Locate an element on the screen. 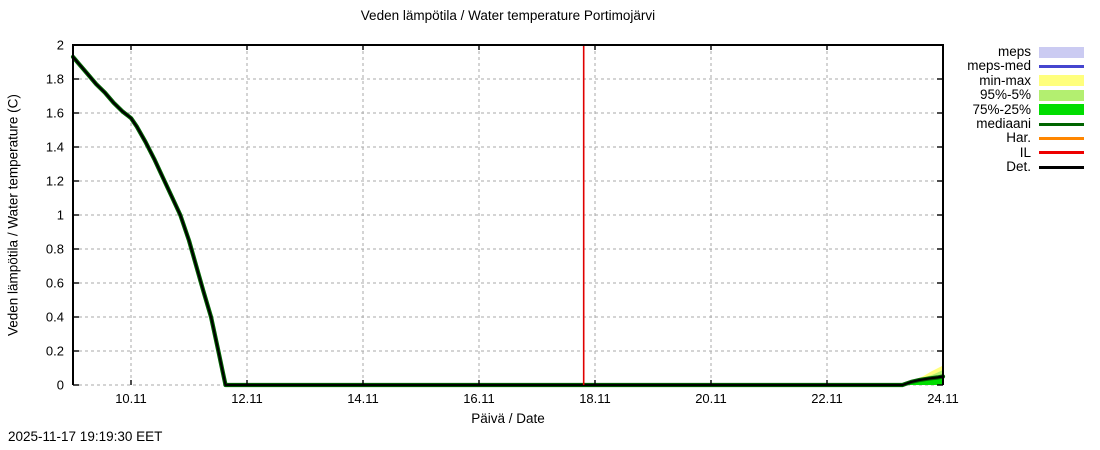  y-tick-label: 0 is located at coordinates (60, 385).